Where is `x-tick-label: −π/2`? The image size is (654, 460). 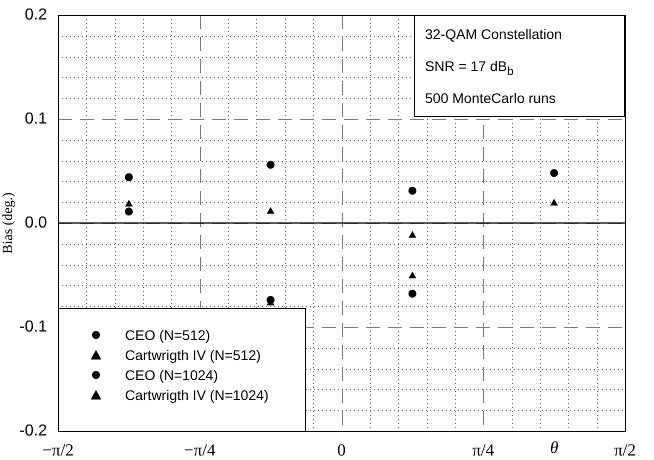 x-tick-label: −π/2 is located at coordinates (58, 450).